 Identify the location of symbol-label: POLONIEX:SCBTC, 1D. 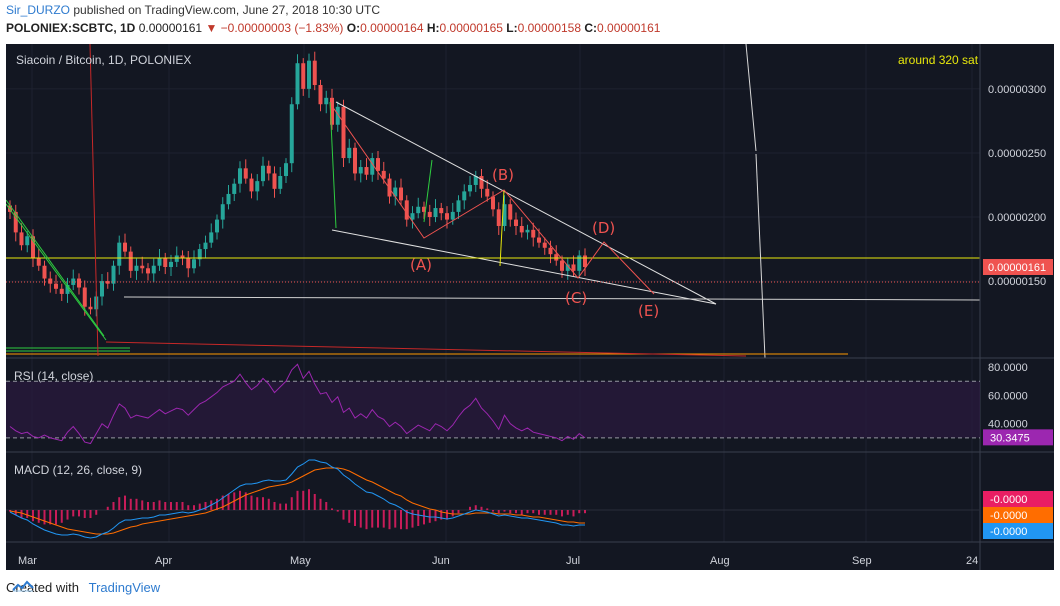
(71, 28).